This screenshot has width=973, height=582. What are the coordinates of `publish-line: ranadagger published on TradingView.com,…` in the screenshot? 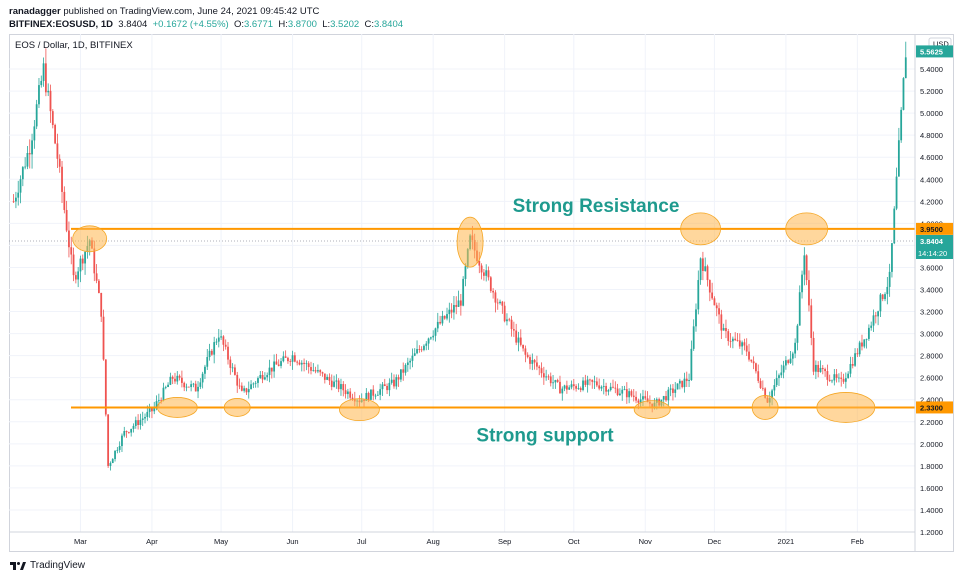 It's located at (206, 11).